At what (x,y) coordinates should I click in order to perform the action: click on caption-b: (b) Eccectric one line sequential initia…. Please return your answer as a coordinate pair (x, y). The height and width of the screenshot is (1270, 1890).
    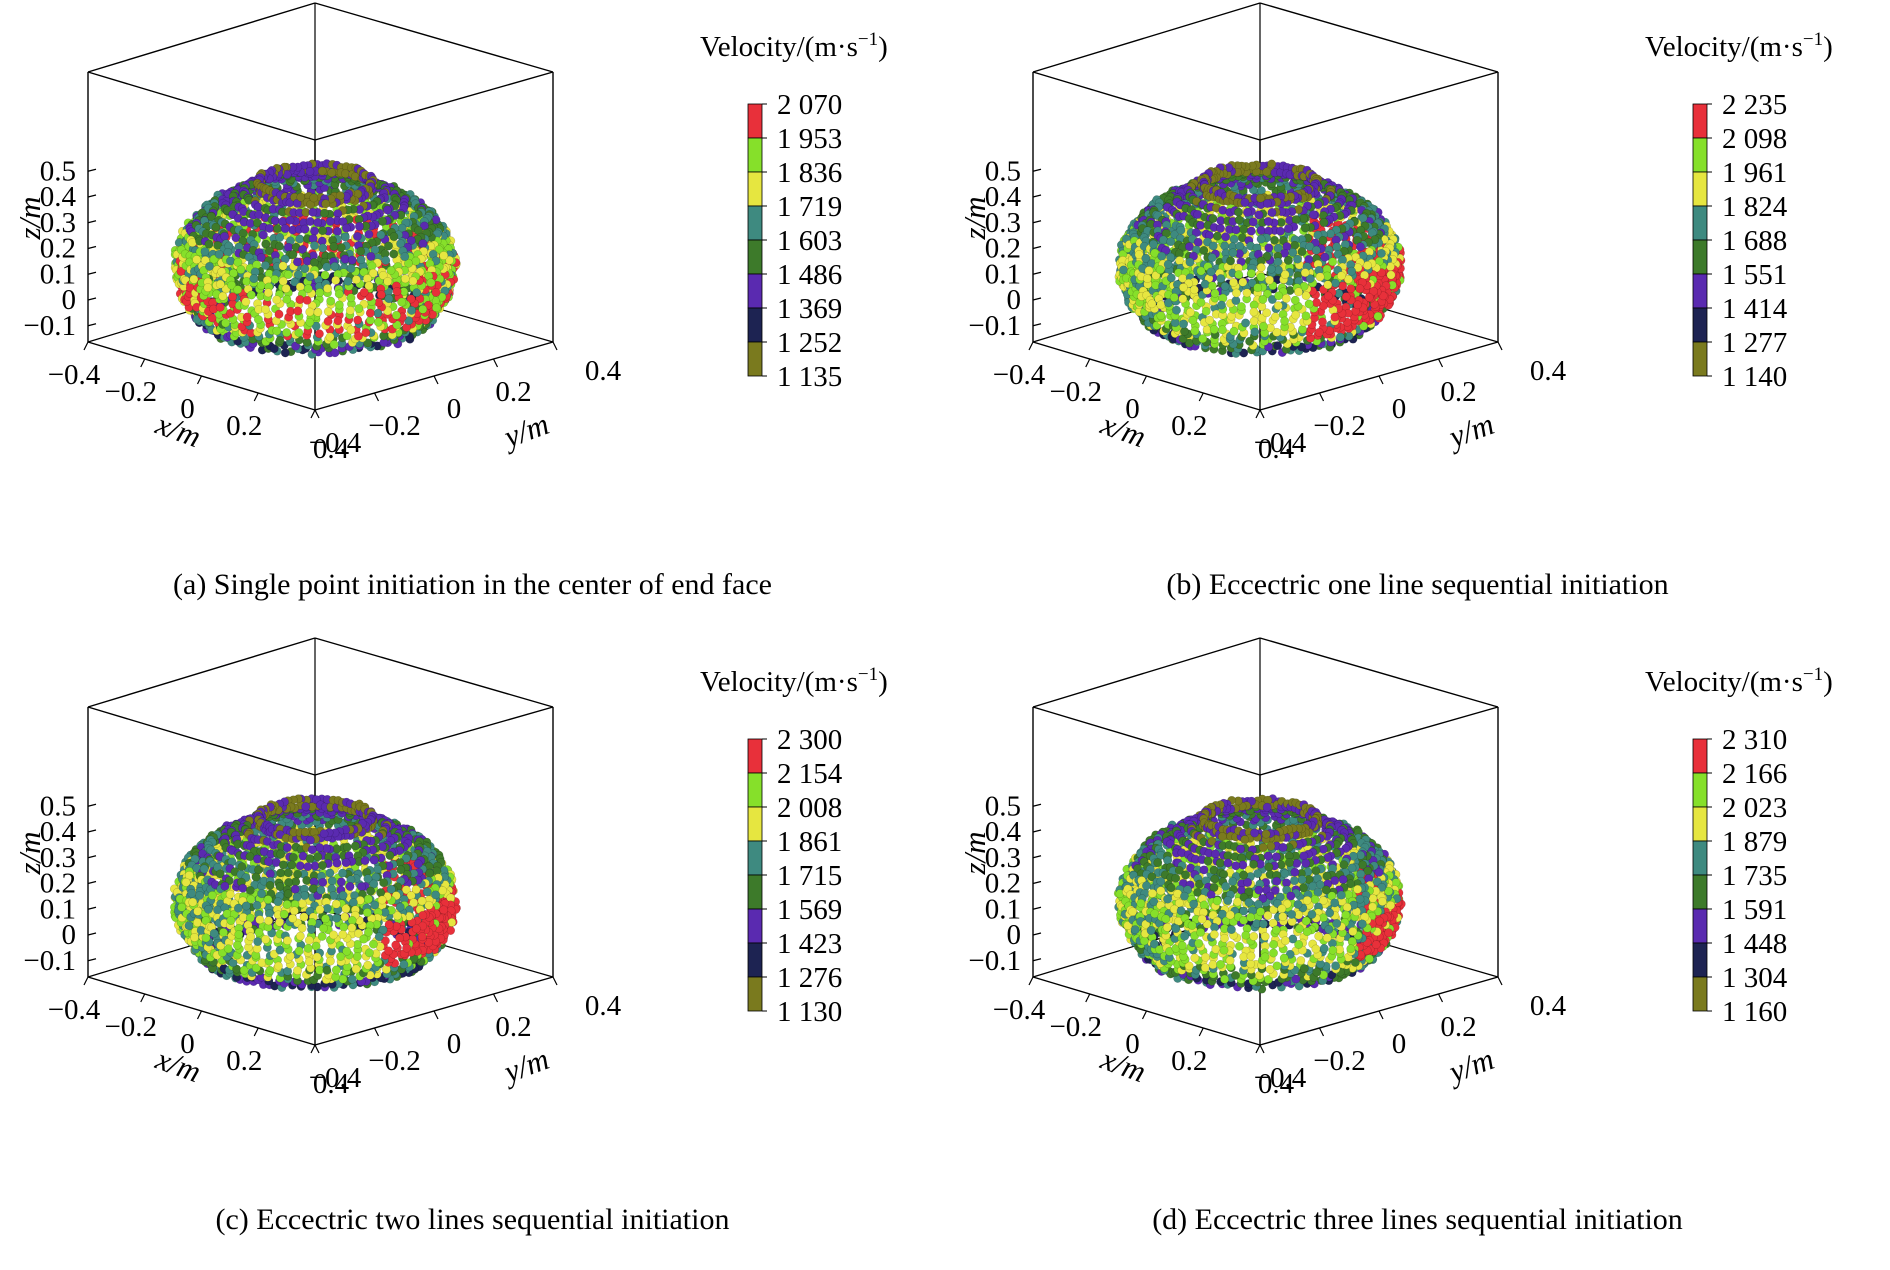
    Looking at the image, I should click on (1417, 584).